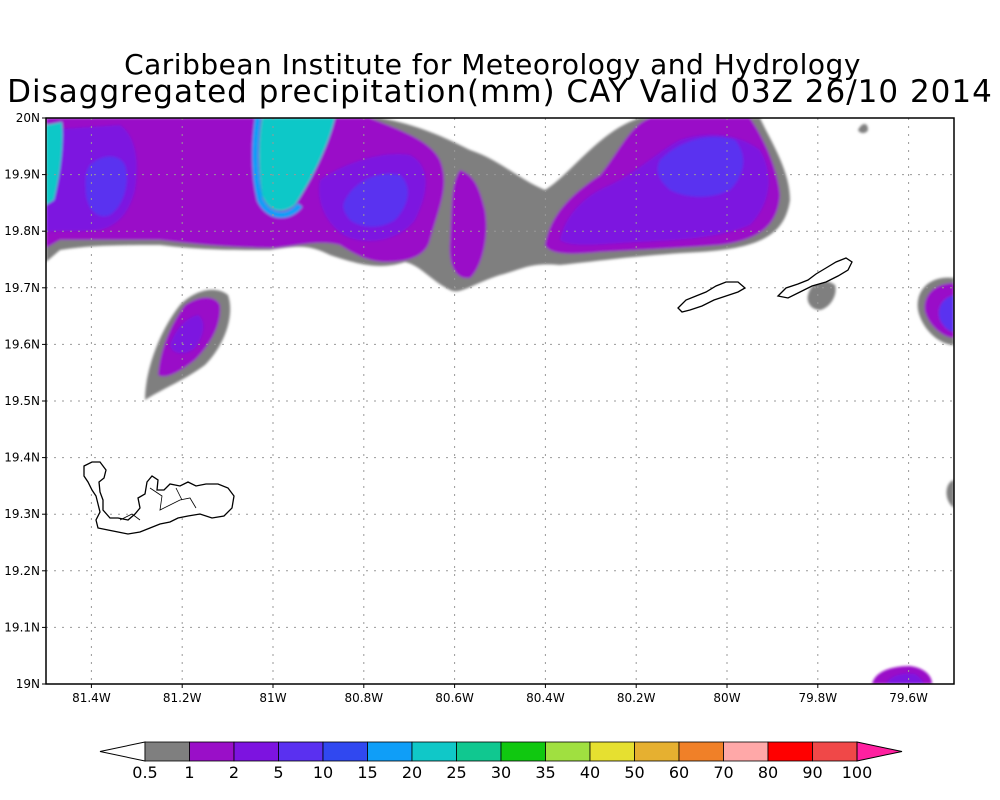  I want to click on colorbar-label: 100, so click(857, 772).